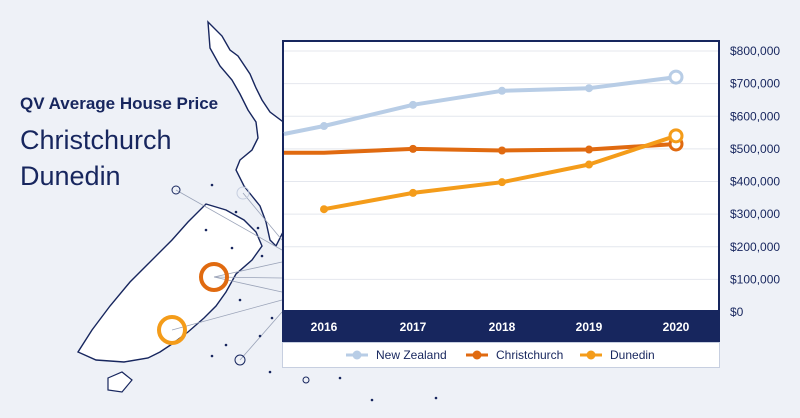 This screenshot has height=418, width=800. I want to click on y-tick-label: $800,000, so click(755, 51).